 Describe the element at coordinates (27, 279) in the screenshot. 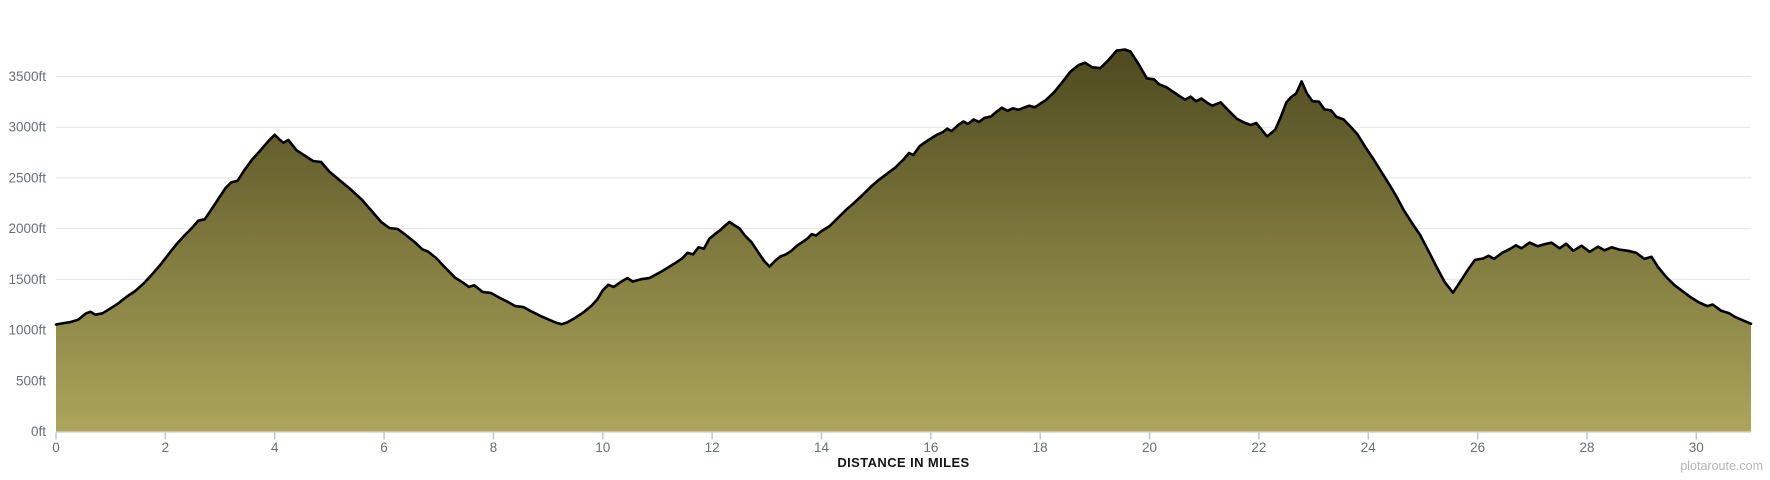

I see `y-axis-tick-label: 1500ft` at that location.